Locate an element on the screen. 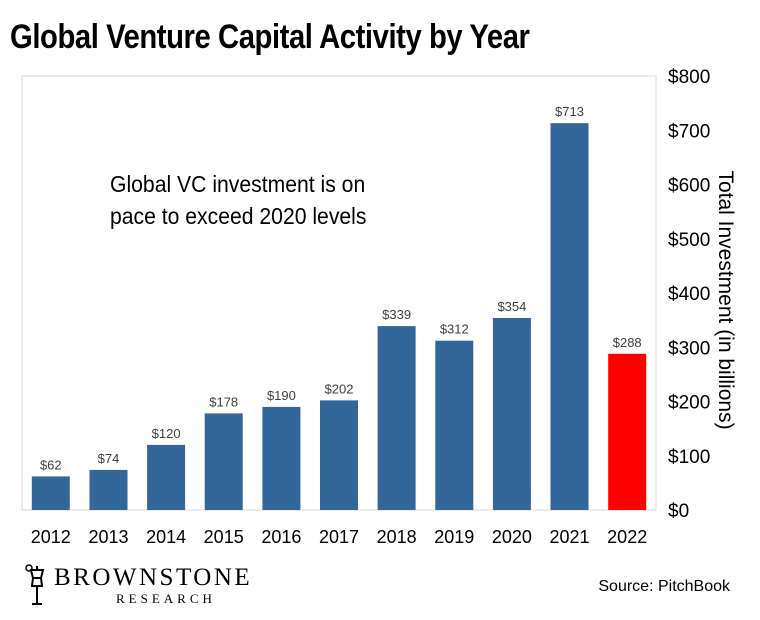 Image resolution: width=760 pixels, height=620 pixels. y-tick-200: $200 is located at coordinates (689, 403).